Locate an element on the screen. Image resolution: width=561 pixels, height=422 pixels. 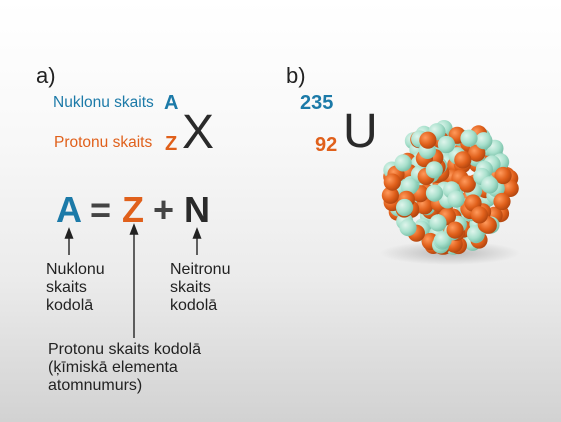
element-symbol-x: X is located at coordinates (198, 132).